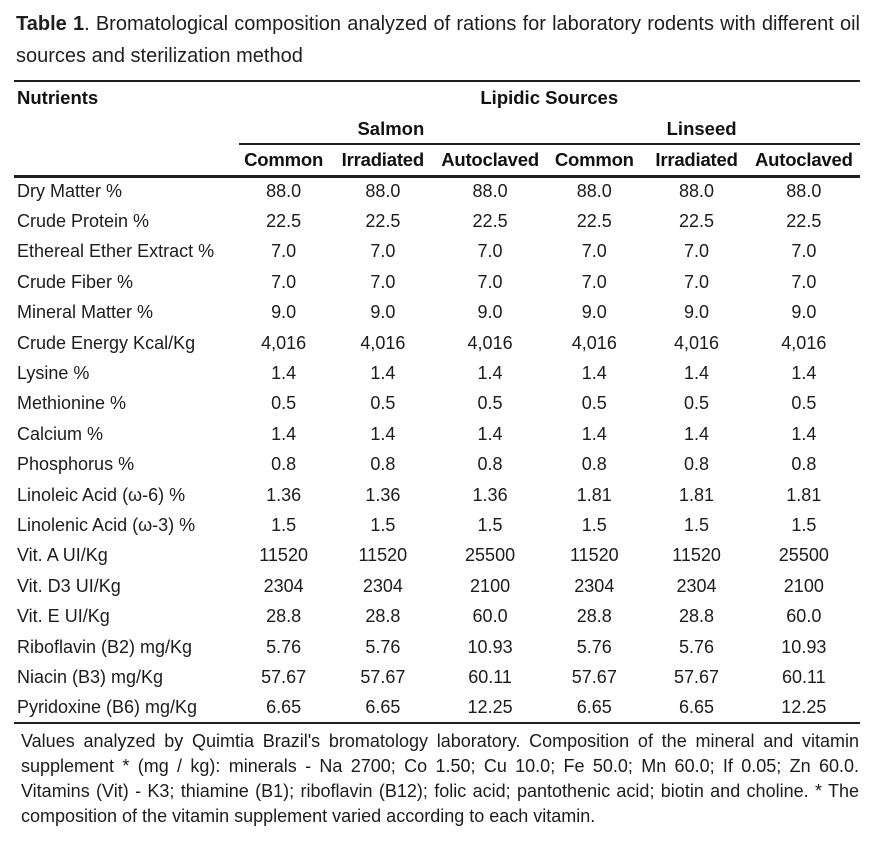 The height and width of the screenshot is (841, 886). Describe the element at coordinates (437, 404) in the screenshot. I see `table-row: Methionine % 0.5 0.5 0.5 0.5 0.5 0.5` at that location.